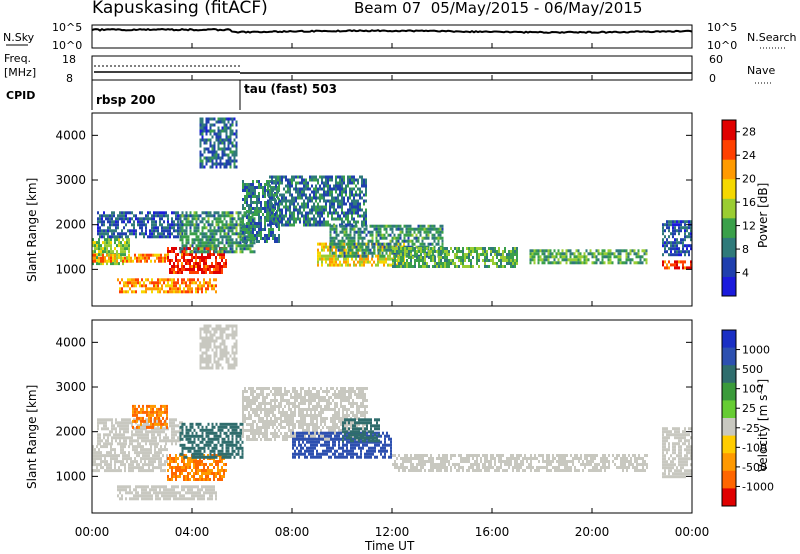 The height and width of the screenshot is (554, 800). I want to click on noise-right-tick-top: 10^5, so click(722, 27).